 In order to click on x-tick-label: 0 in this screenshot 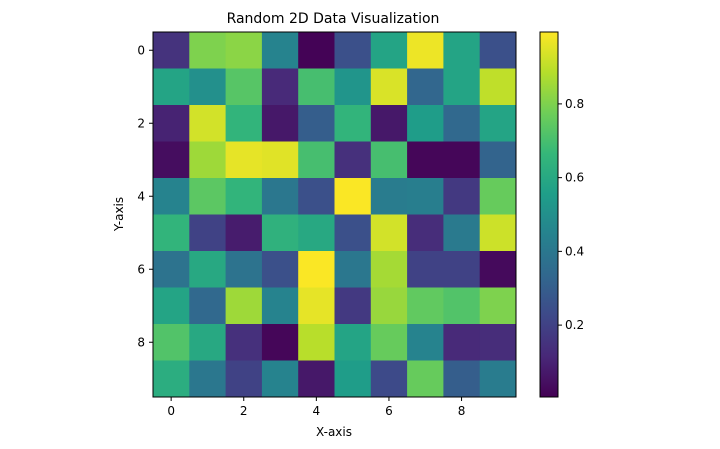, I will do `click(171, 411)`.